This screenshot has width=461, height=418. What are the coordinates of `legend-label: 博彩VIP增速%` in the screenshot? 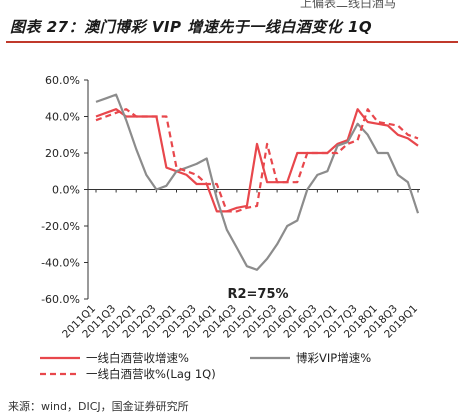 It's located at (333, 358).